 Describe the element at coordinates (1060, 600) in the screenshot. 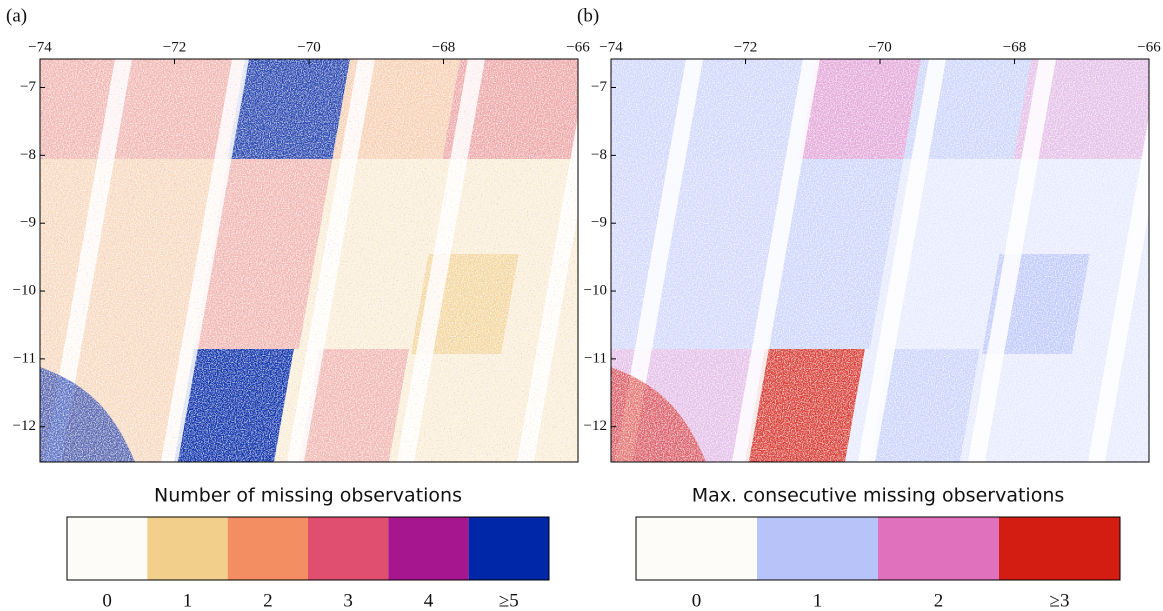

I see `legend-label: ≥3` at that location.